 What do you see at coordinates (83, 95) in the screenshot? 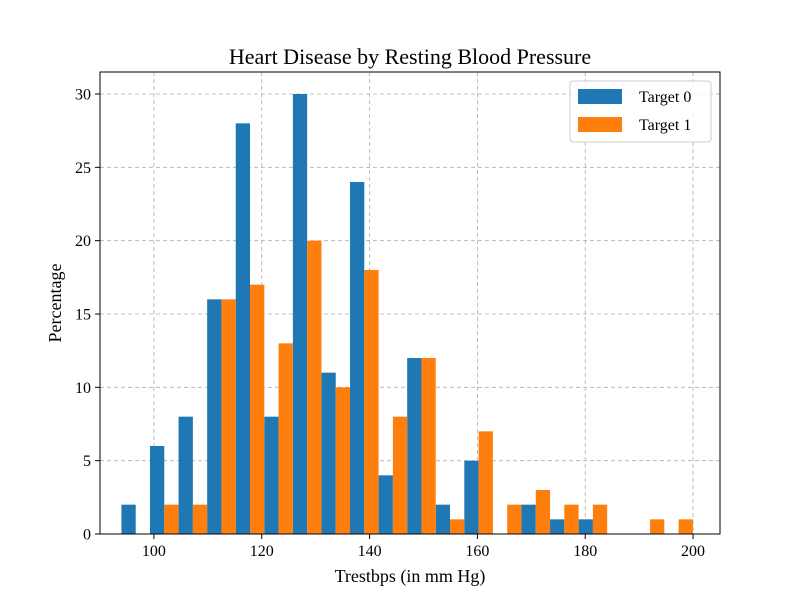
I see `y-tick-label: 30` at bounding box center [83, 95].